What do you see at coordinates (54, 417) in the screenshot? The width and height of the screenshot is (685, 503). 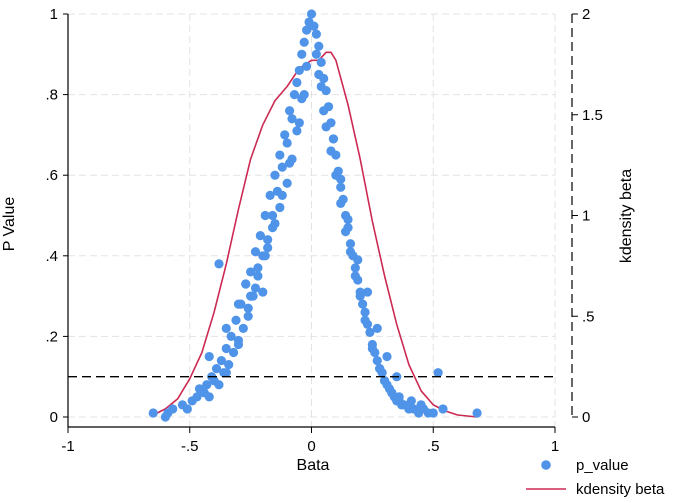 I see `y-tick-label: 0` at bounding box center [54, 417].